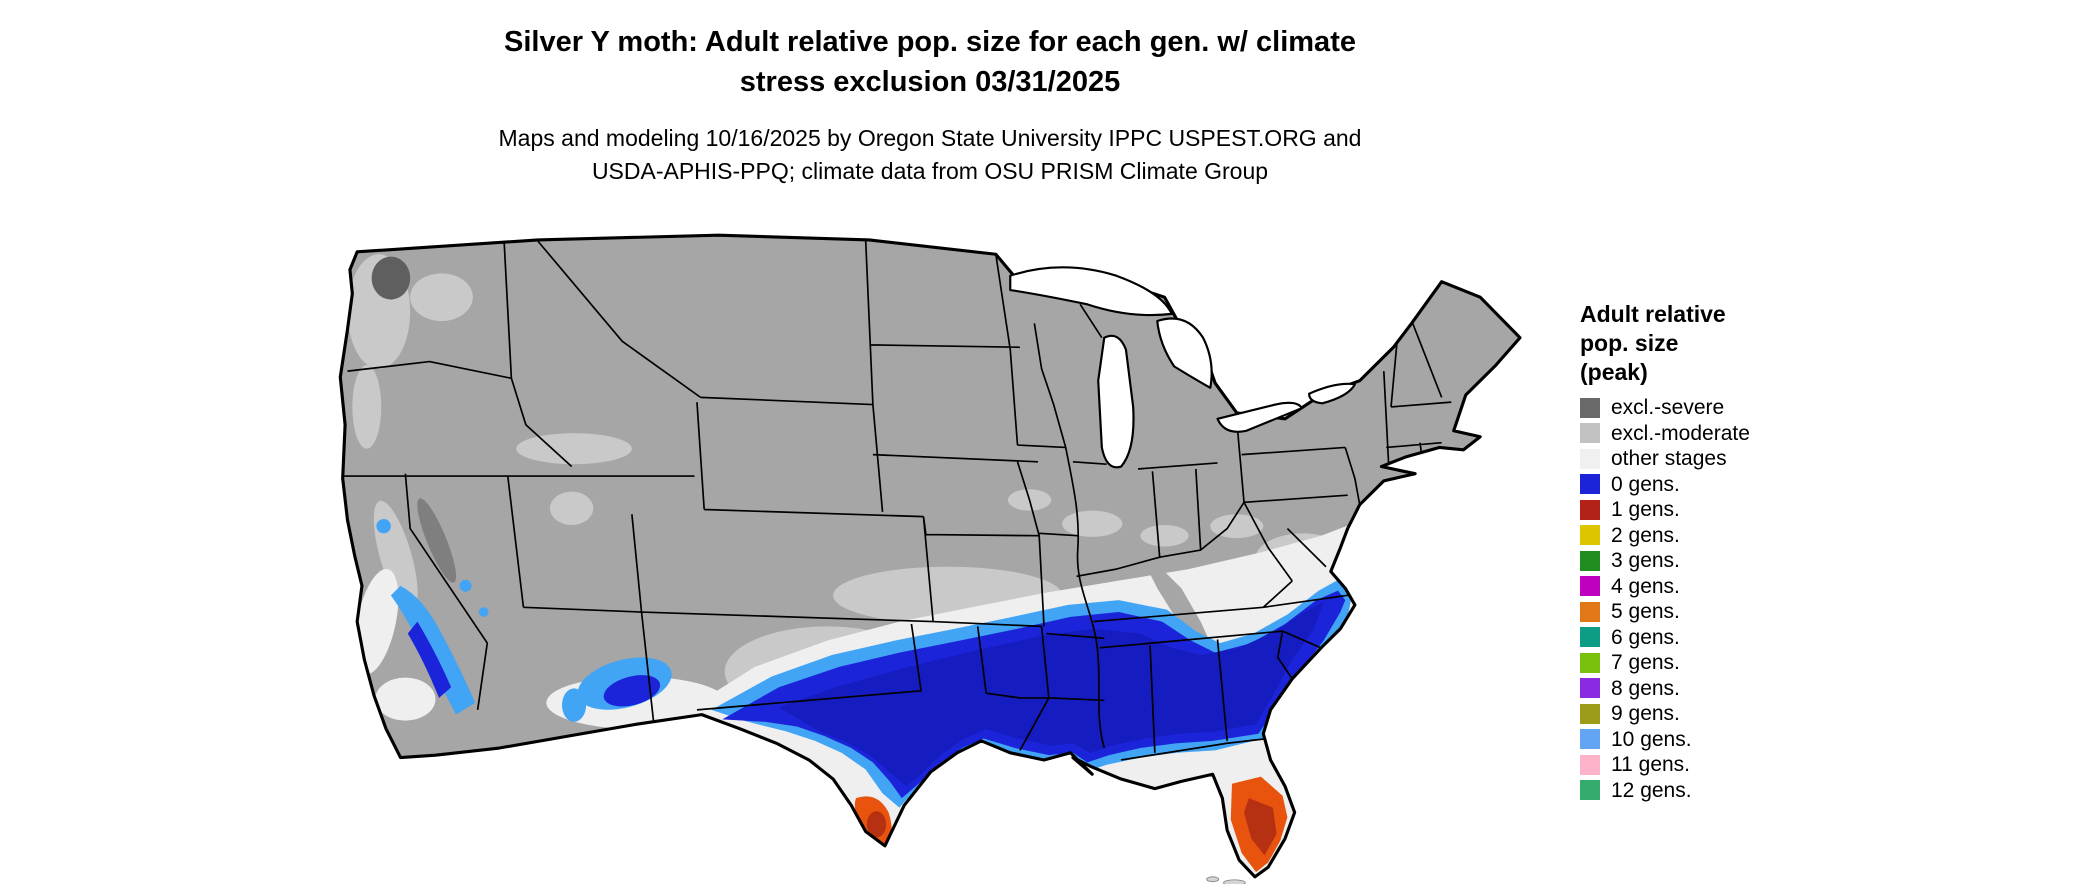 This screenshot has width=2100, height=892. I want to click on lake-huron, so click(1184, 353).